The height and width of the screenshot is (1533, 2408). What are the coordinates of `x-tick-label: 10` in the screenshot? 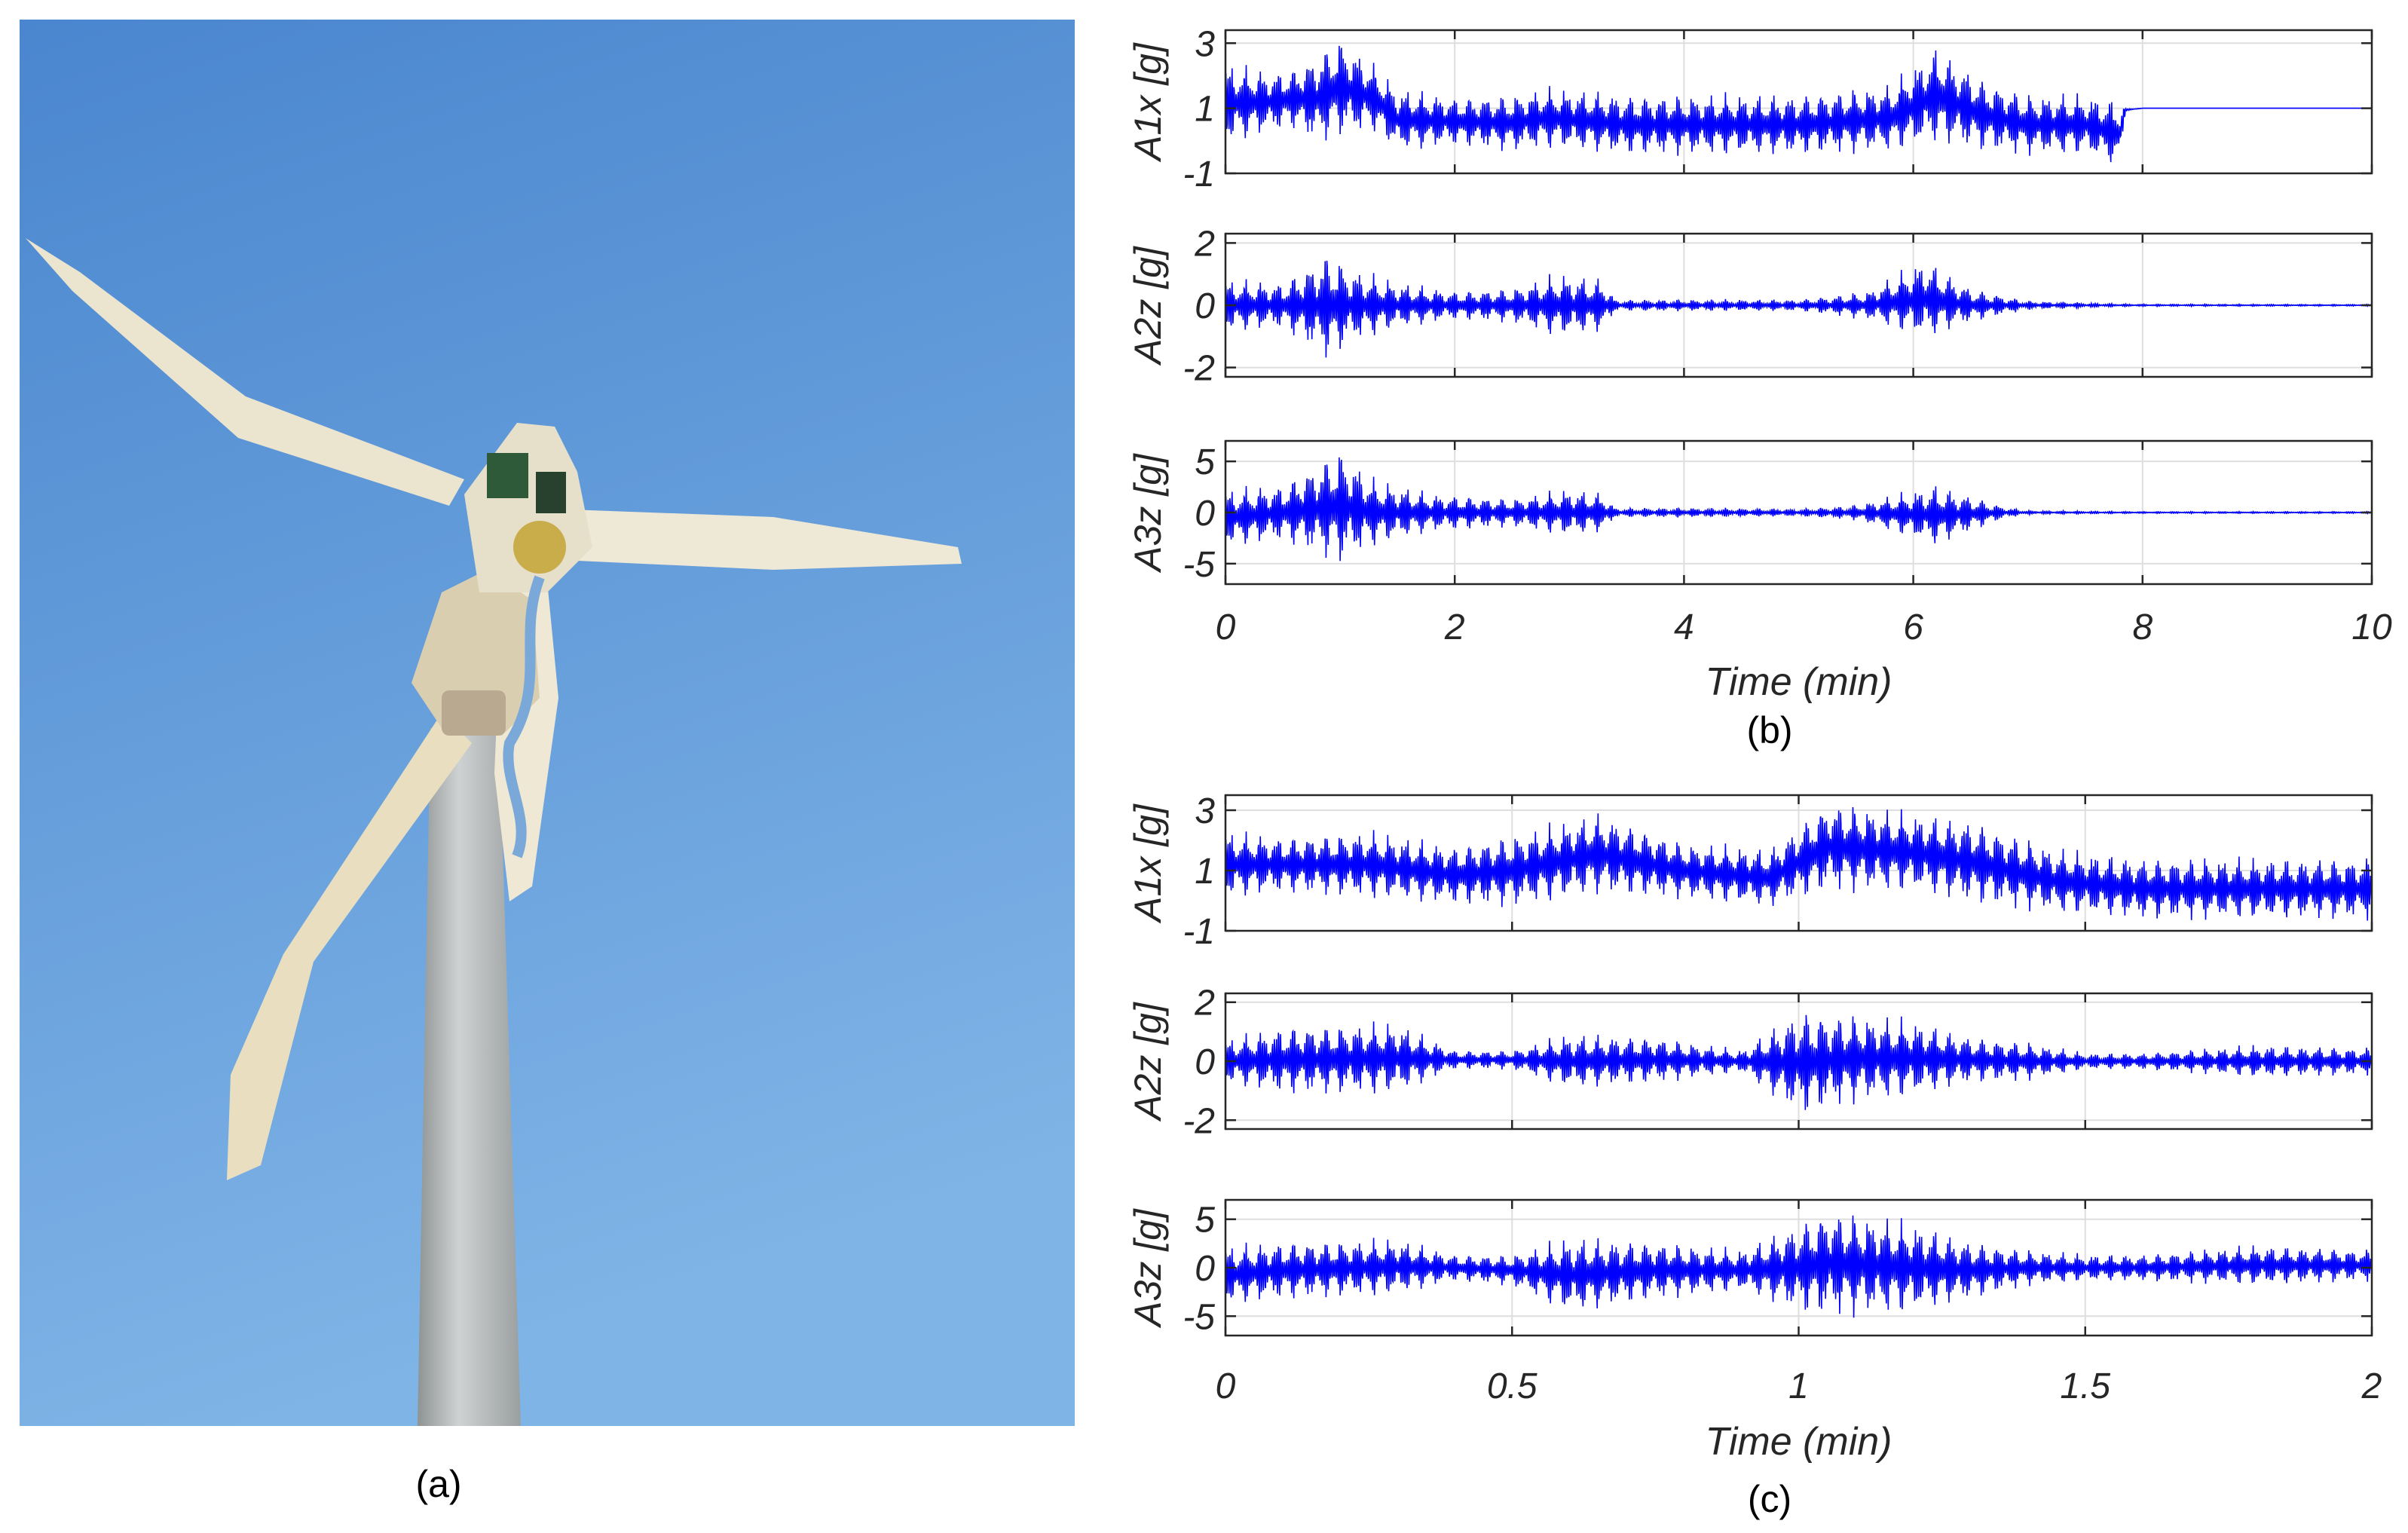 It's located at (2371, 627).